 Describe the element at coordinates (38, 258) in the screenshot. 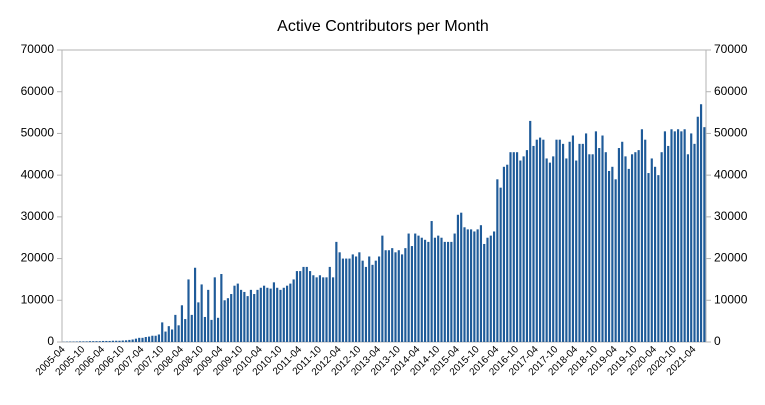

I see `y-tick-label: 20000` at that location.